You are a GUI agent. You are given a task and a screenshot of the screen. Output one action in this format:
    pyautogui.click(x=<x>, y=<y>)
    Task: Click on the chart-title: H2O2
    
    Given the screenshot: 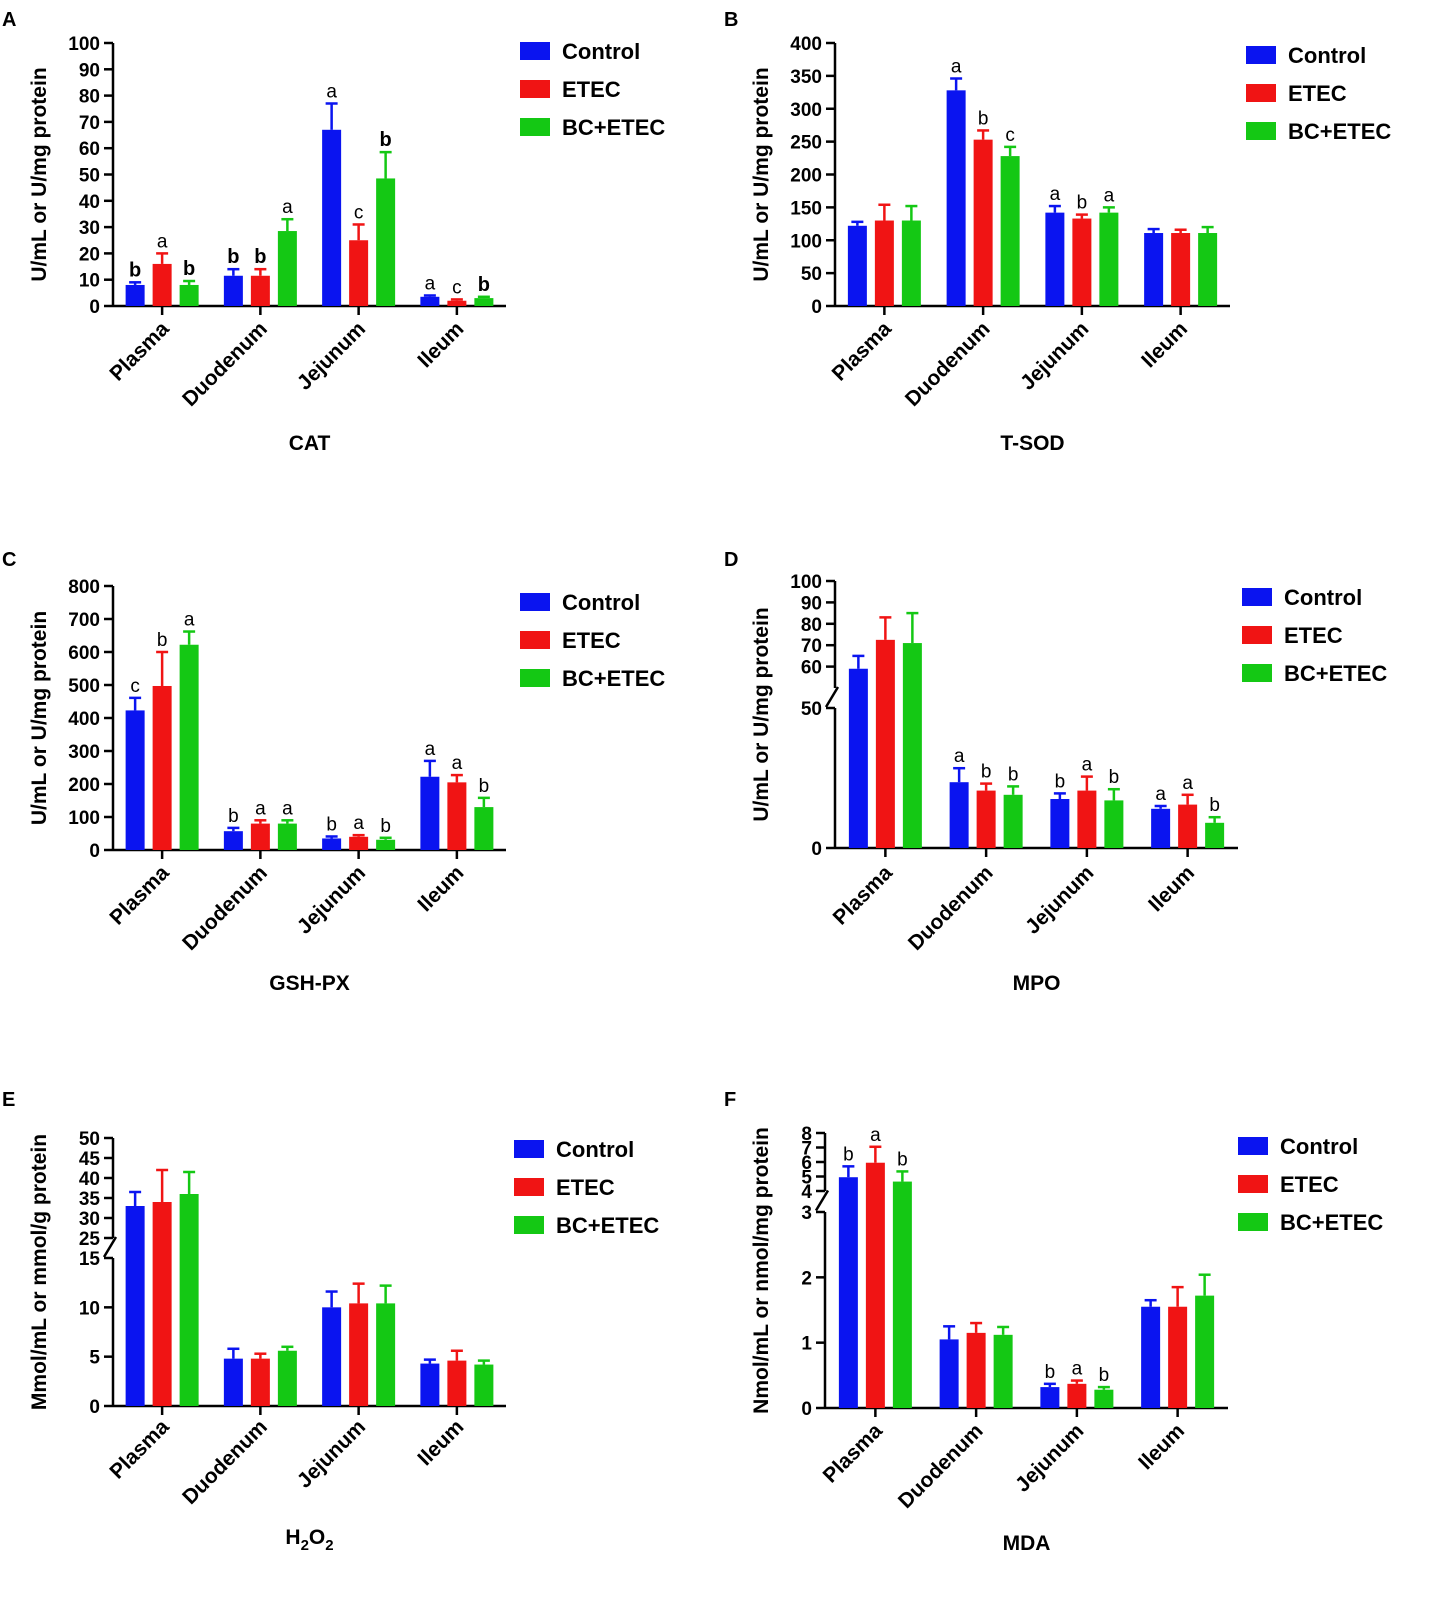 What is the action you would take?
    pyautogui.click(x=309, y=1540)
    